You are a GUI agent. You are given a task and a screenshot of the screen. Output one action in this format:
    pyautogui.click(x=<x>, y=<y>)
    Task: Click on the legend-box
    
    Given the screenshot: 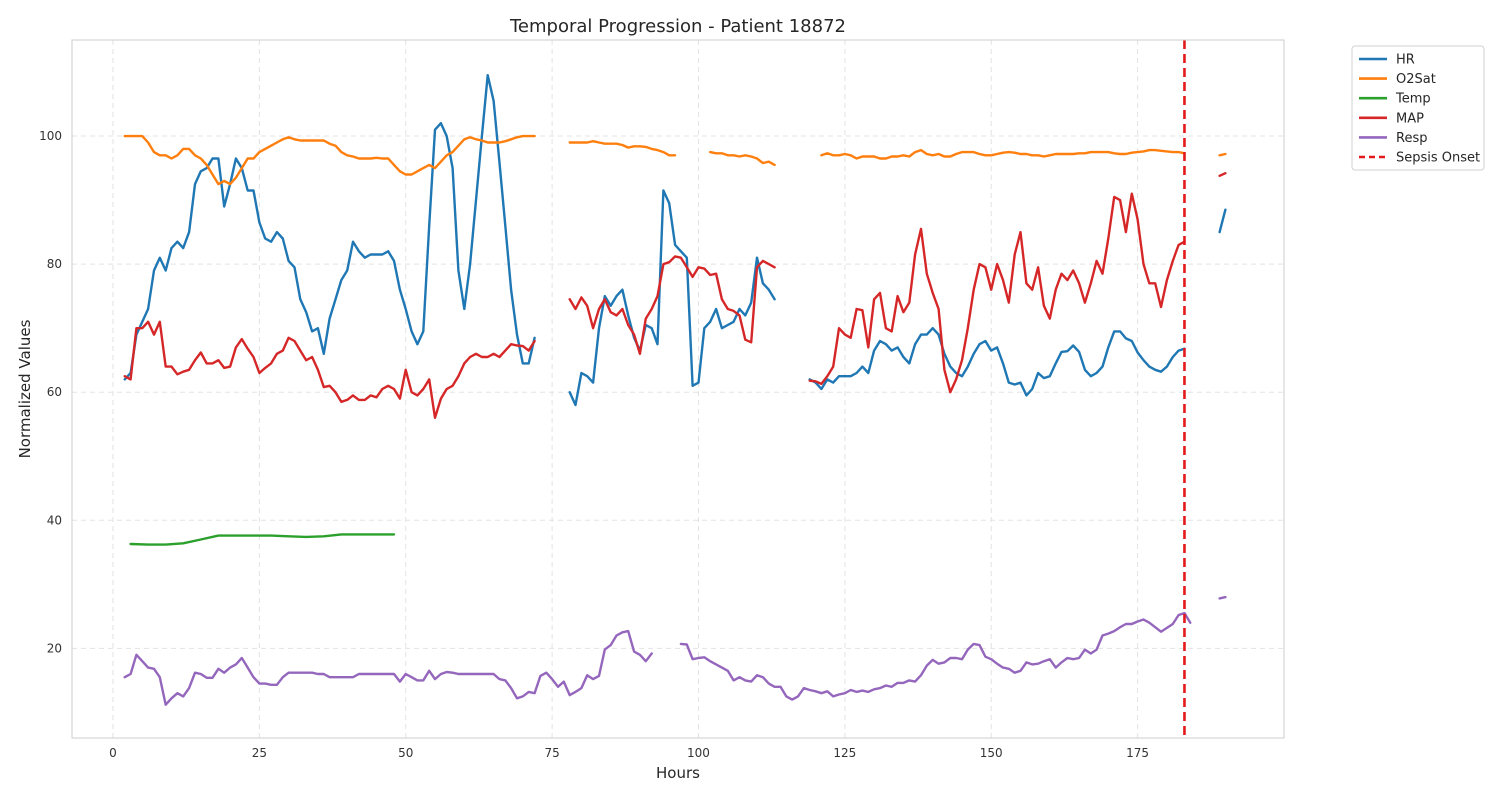 What is the action you would take?
    pyautogui.click(x=1418, y=108)
    